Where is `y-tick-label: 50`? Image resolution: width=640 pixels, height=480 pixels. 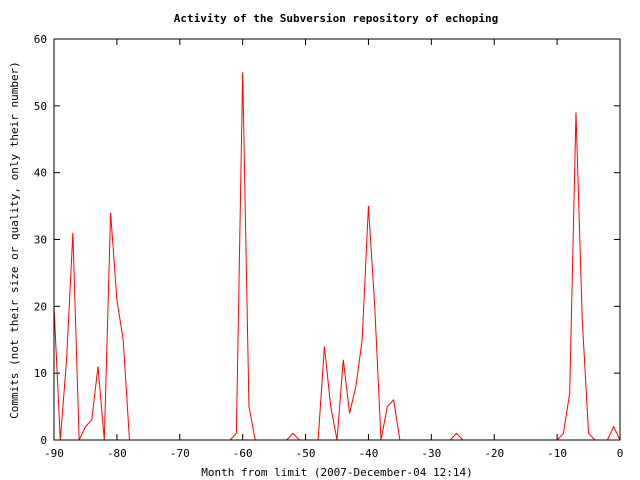 y-tick-label: 50 is located at coordinates (40, 106).